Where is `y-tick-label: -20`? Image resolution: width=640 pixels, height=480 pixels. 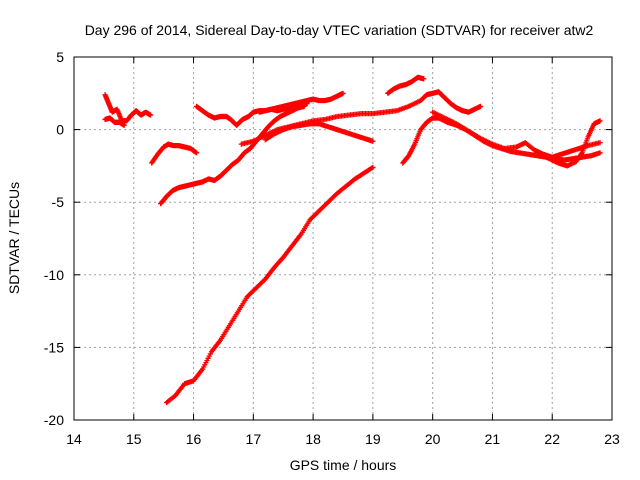 y-tick-label: -20 is located at coordinates (54, 420).